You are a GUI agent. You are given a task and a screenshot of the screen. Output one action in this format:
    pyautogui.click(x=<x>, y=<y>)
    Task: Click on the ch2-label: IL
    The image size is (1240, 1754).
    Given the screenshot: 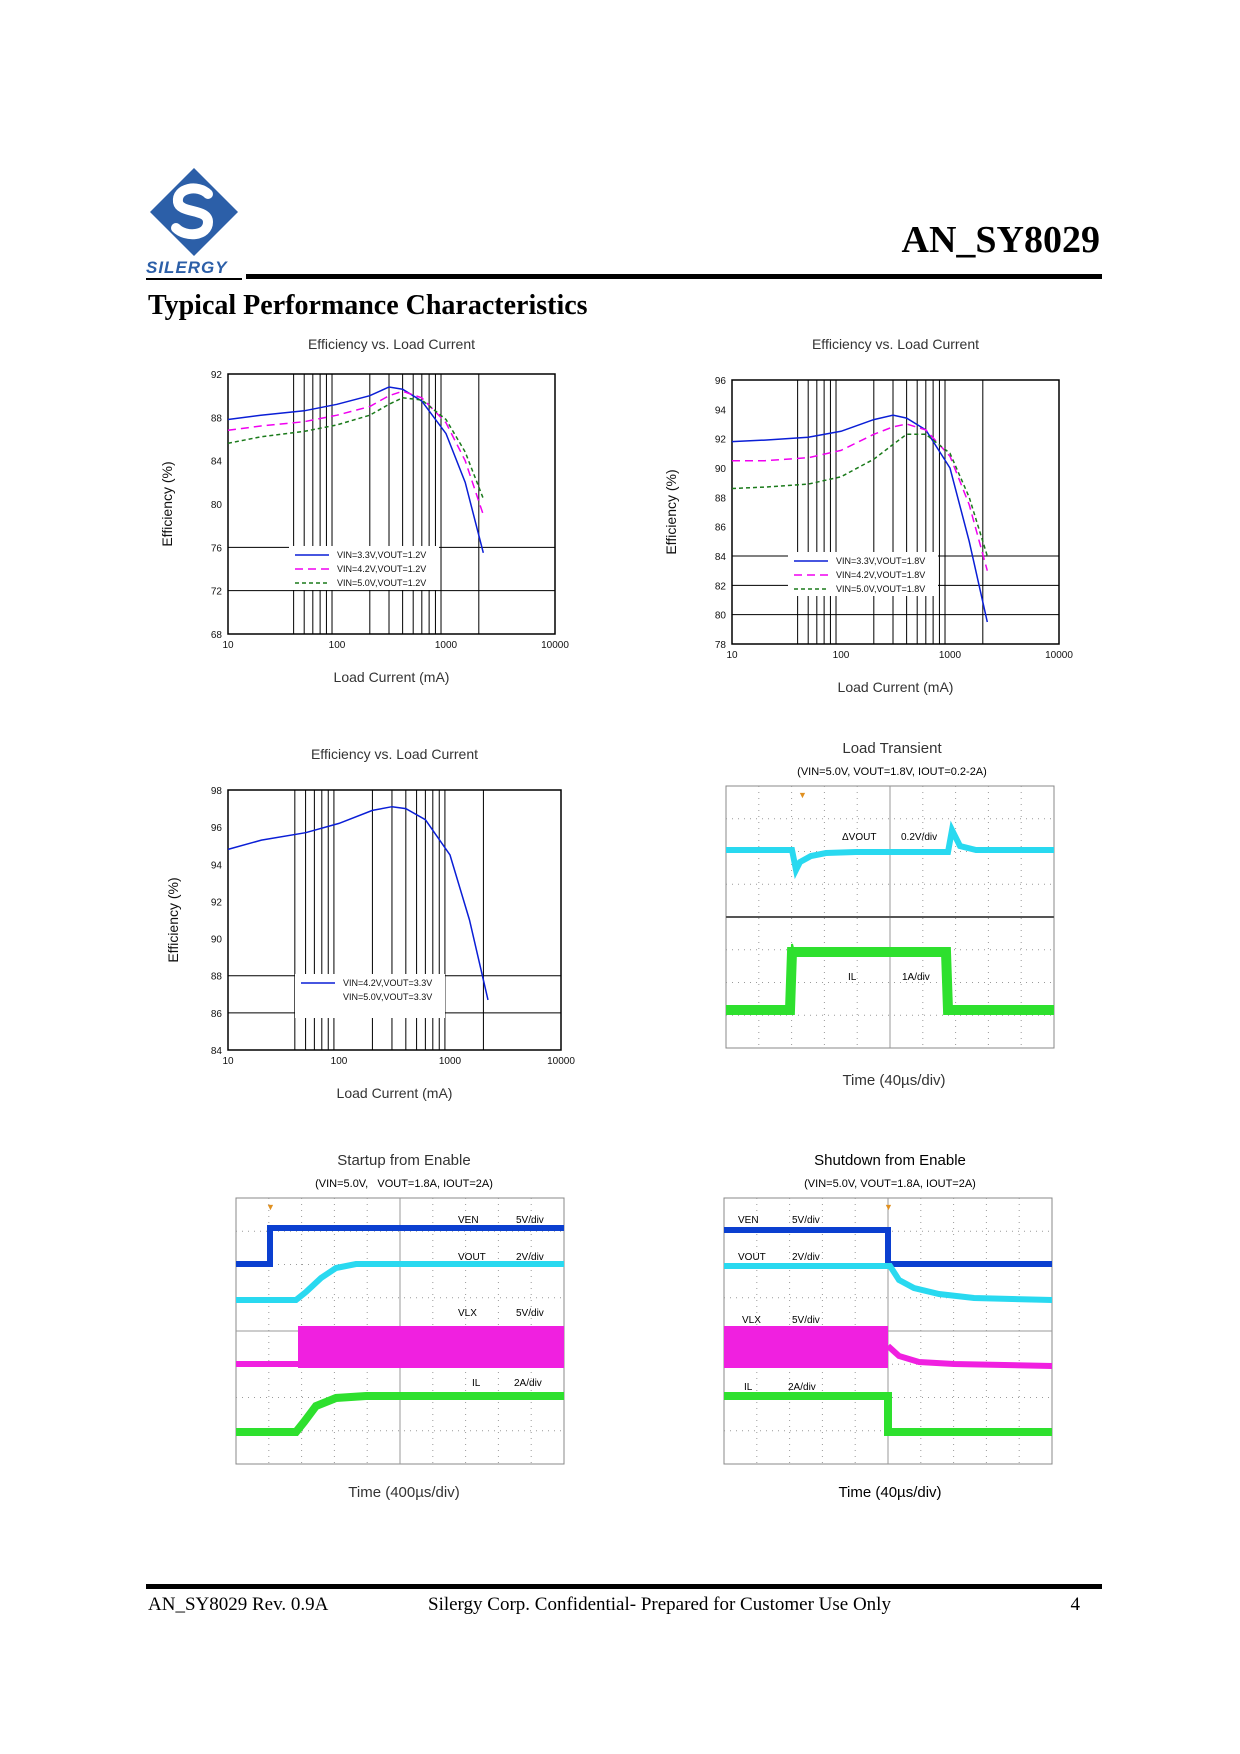 What is the action you would take?
    pyautogui.click(x=852, y=977)
    